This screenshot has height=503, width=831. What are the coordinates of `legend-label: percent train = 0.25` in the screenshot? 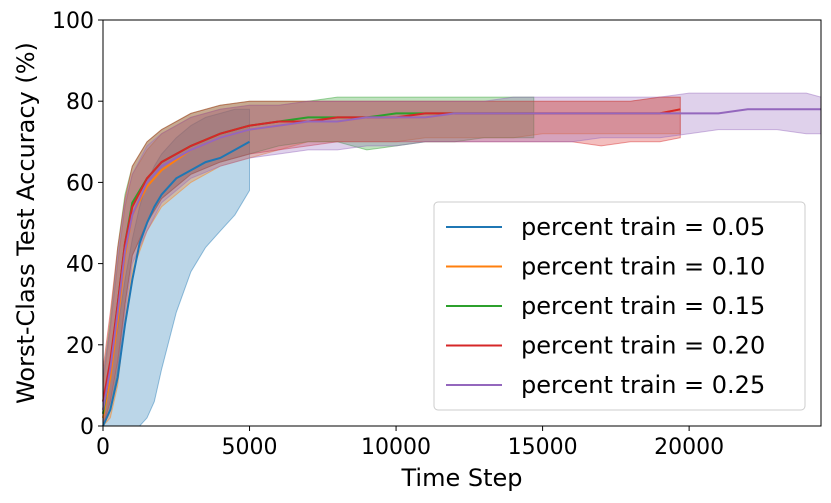 It's located at (643, 385).